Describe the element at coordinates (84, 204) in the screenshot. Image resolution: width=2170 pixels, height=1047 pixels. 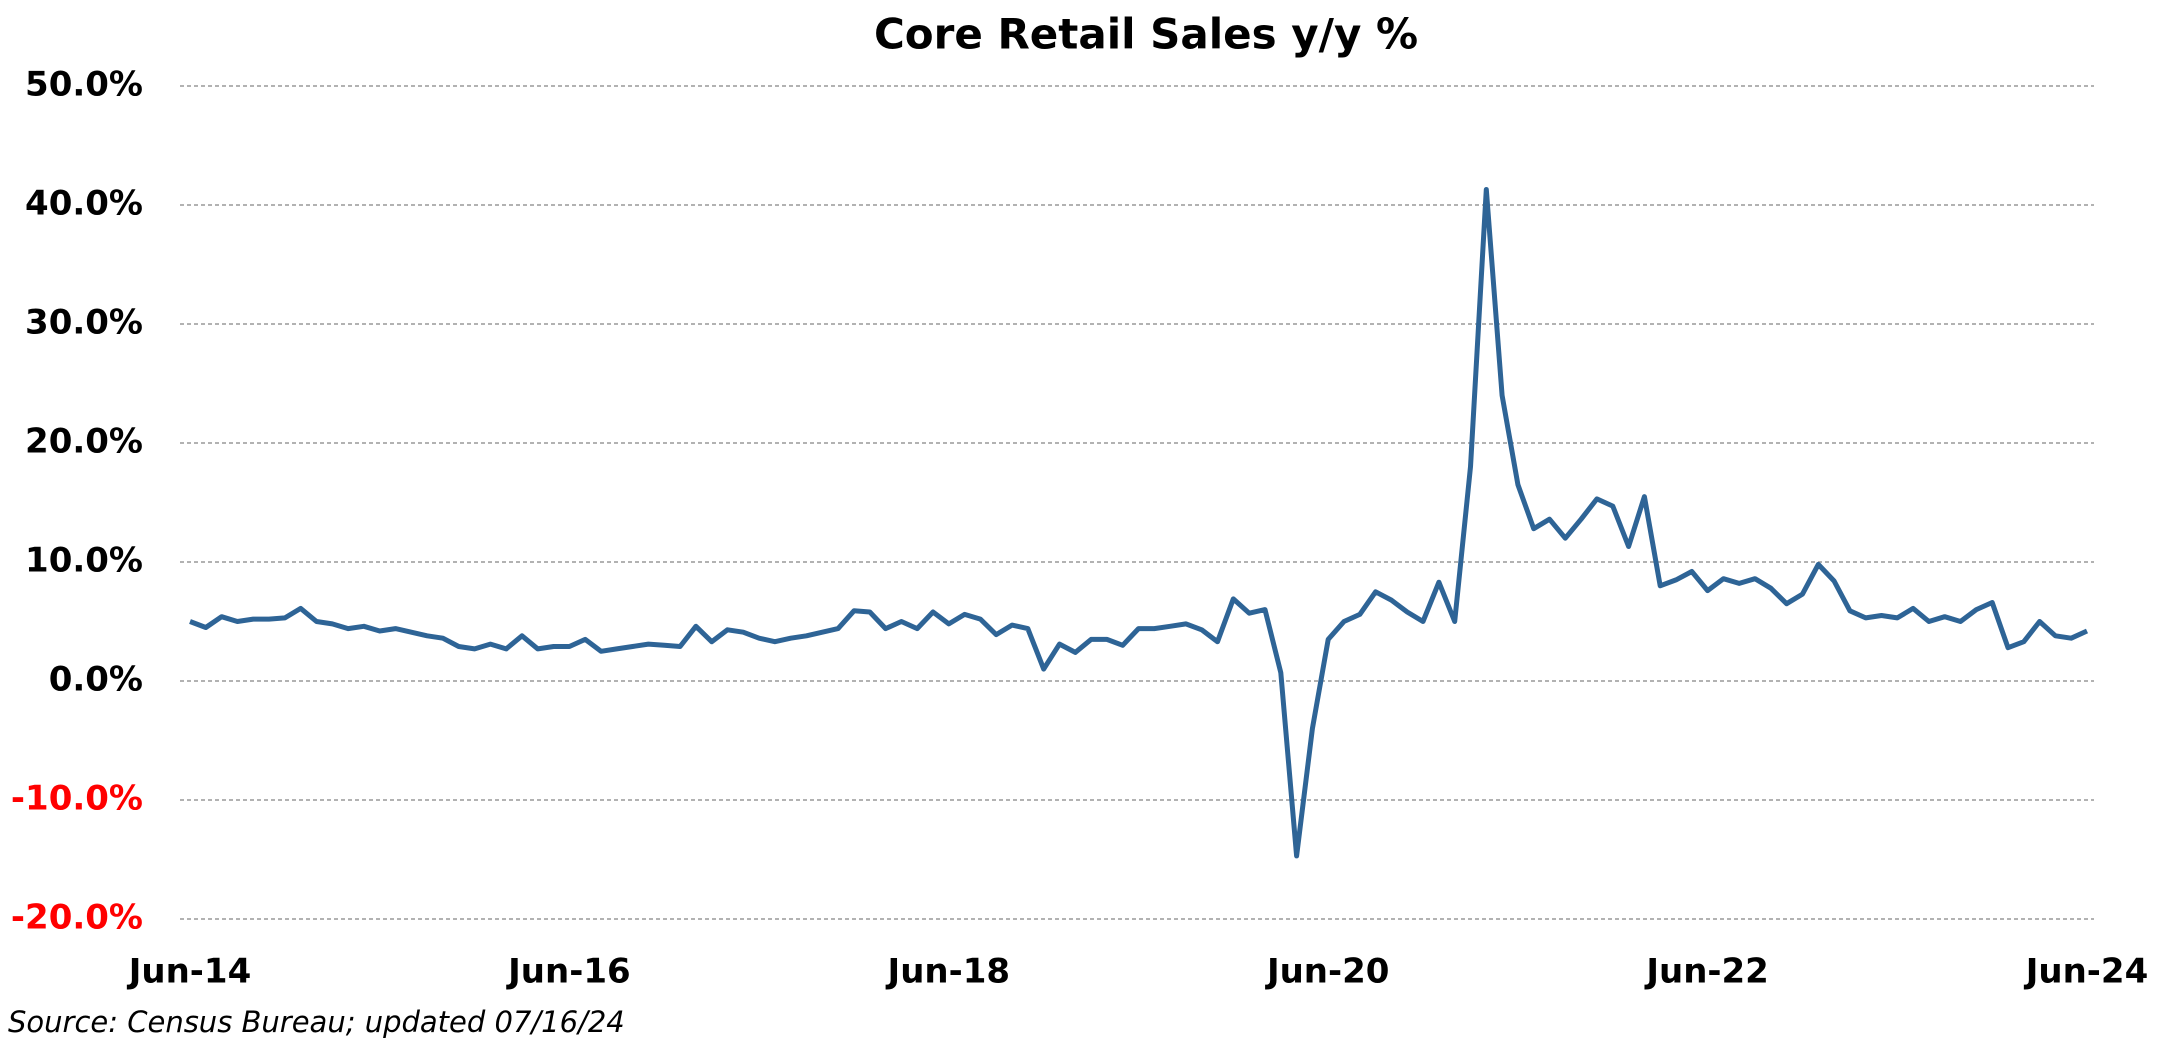
I see `y-tick-label: 40.0%` at that location.